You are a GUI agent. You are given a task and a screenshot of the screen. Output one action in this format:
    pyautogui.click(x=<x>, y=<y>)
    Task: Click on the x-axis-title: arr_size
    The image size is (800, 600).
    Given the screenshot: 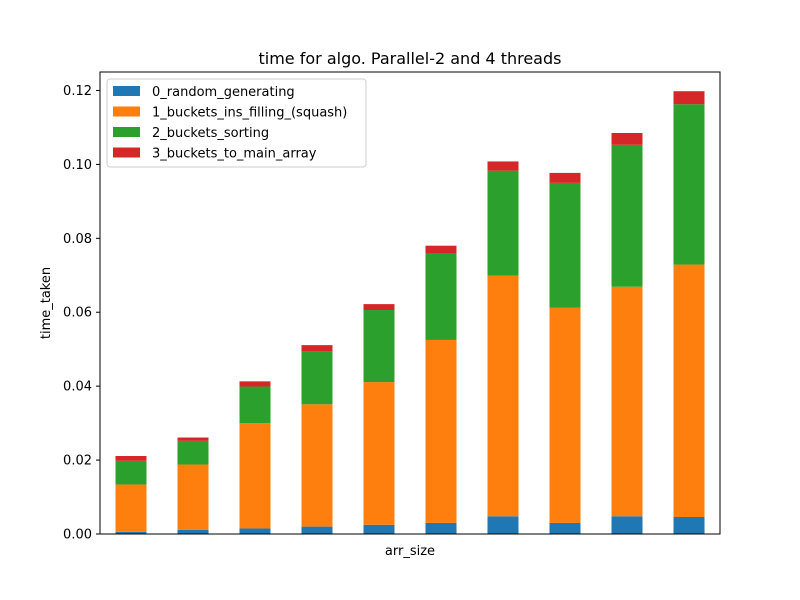 What is the action you would take?
    pyautogui.click(x=410, y=551)
    